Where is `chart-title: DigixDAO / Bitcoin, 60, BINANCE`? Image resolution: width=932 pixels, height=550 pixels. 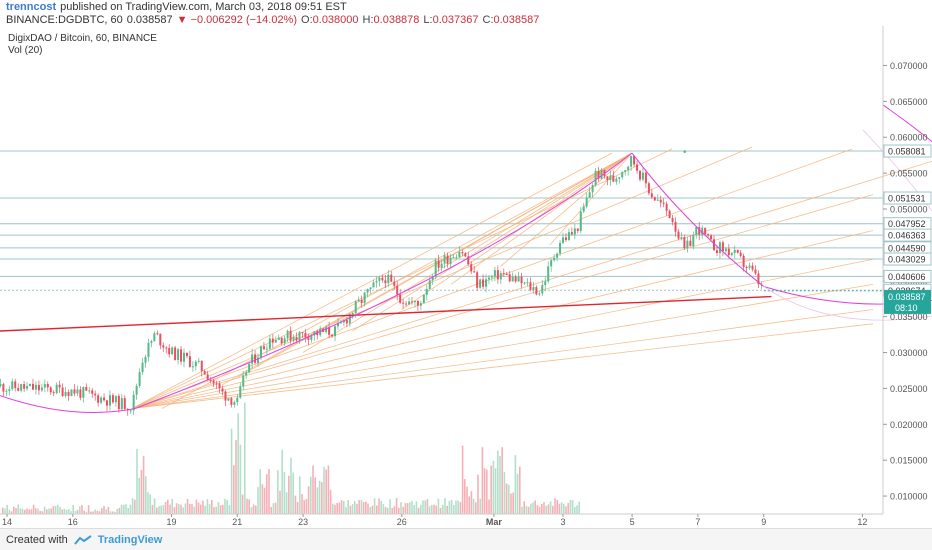
chart-title: DigixDAO / Bitcoin, 60, BINANCE is located at coordinates (82, 38).